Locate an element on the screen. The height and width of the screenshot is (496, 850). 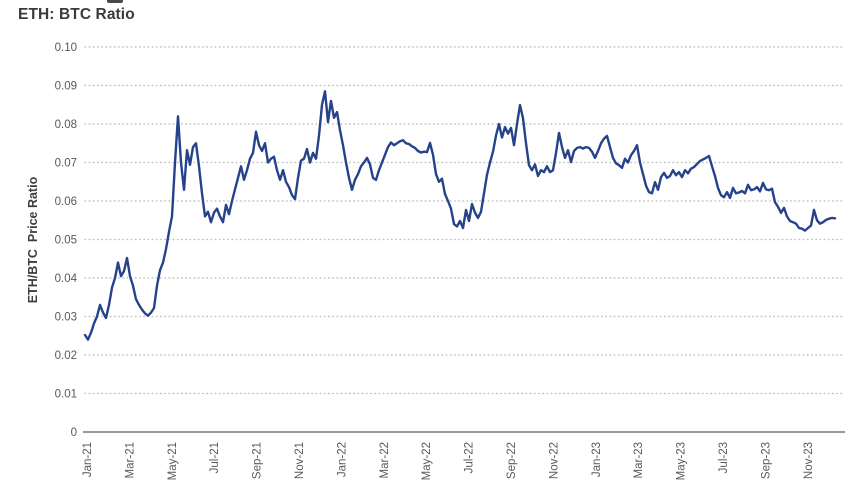
y-tick-label: 0.01 is located at coordinates (66, 395).